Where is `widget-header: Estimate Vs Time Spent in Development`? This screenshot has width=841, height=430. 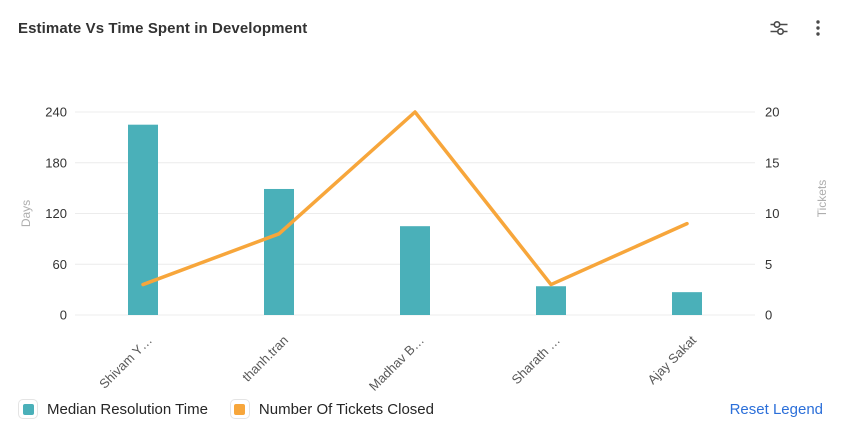
widget-header: Estimate Vs Time Spent in Development is located at coordinates (420, 28).